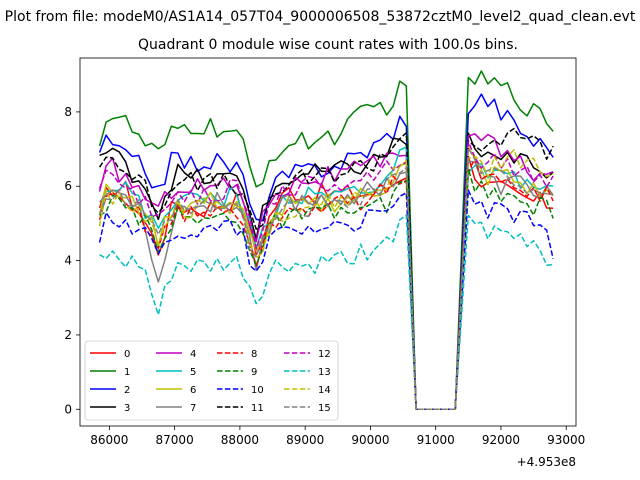 The height and width of the screenshot is (480, 640). What do you see at coordinates (211, 380) in the screenshot?
I see `legend-box` at bounding box center [211, 380].